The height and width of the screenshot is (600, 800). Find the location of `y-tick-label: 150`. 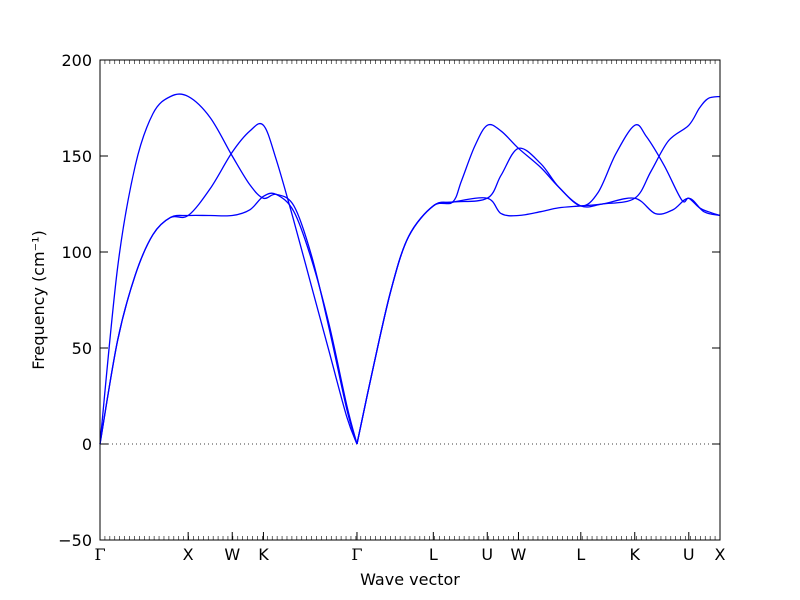

y-tick-label: 150 is located at coordinates (76, 156).